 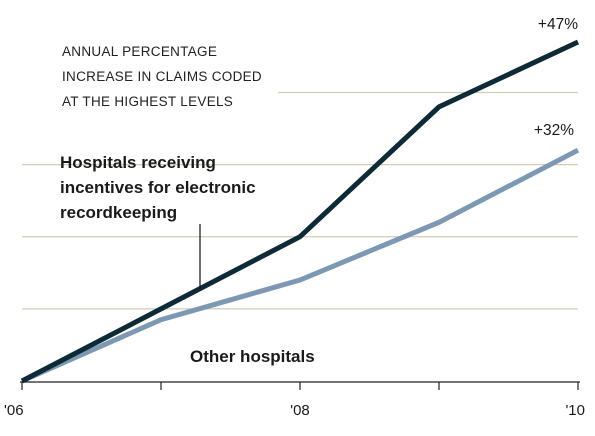 What do you see at coordinates (14, 410) in the screenshot?
I see `x-tick-label: '06` at bounding box center [14, 410].